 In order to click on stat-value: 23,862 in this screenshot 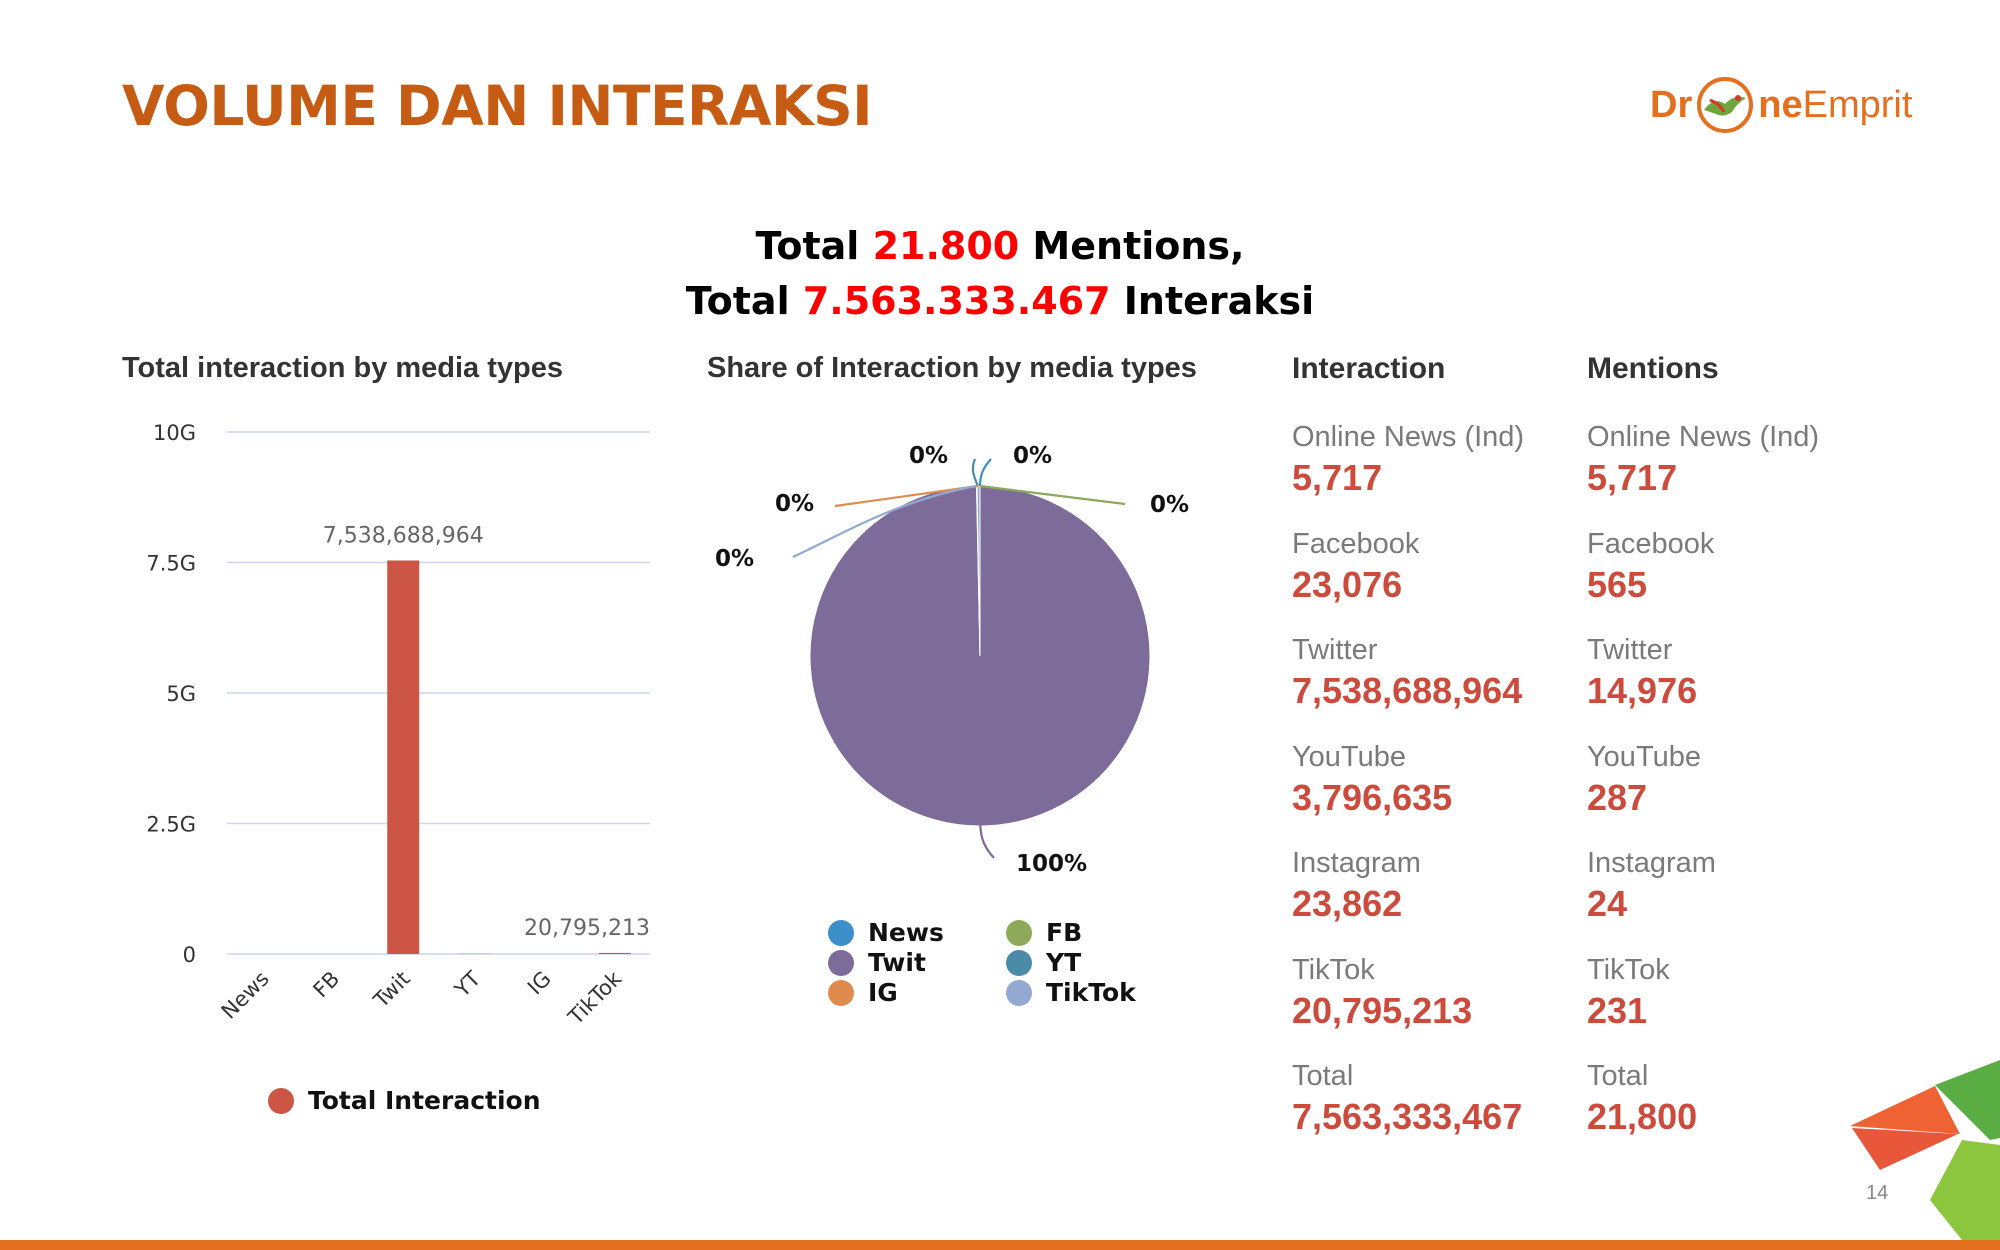, I will do `click(1347, 903)`.